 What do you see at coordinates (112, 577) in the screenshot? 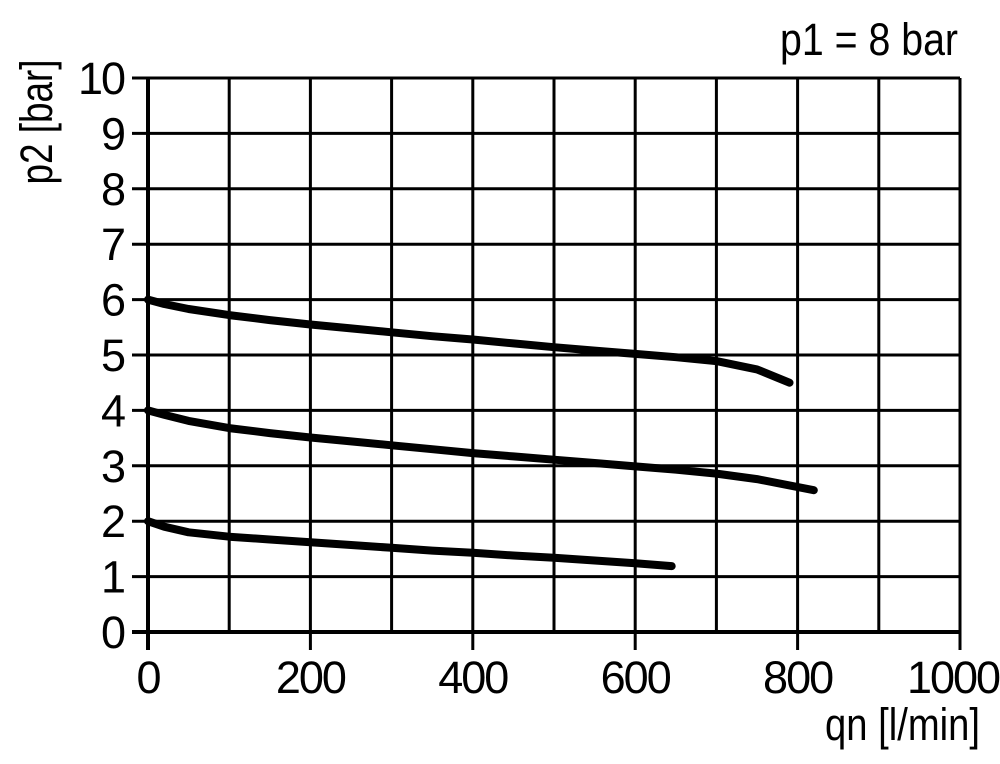
I see `y-tick-label: 1` at bounding box center [112, 577].